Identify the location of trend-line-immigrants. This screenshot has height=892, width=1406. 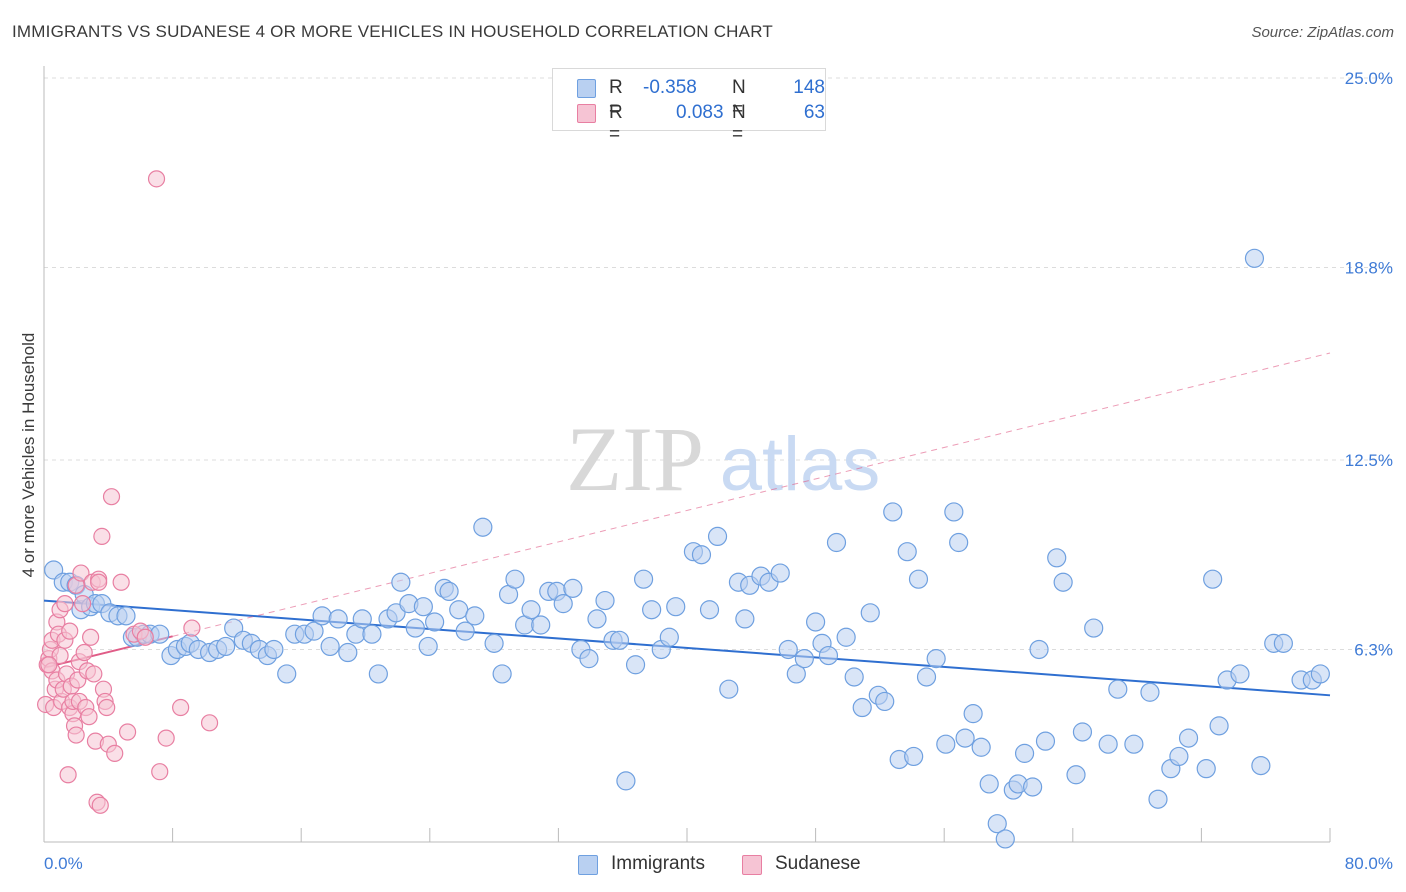
(687, 648).